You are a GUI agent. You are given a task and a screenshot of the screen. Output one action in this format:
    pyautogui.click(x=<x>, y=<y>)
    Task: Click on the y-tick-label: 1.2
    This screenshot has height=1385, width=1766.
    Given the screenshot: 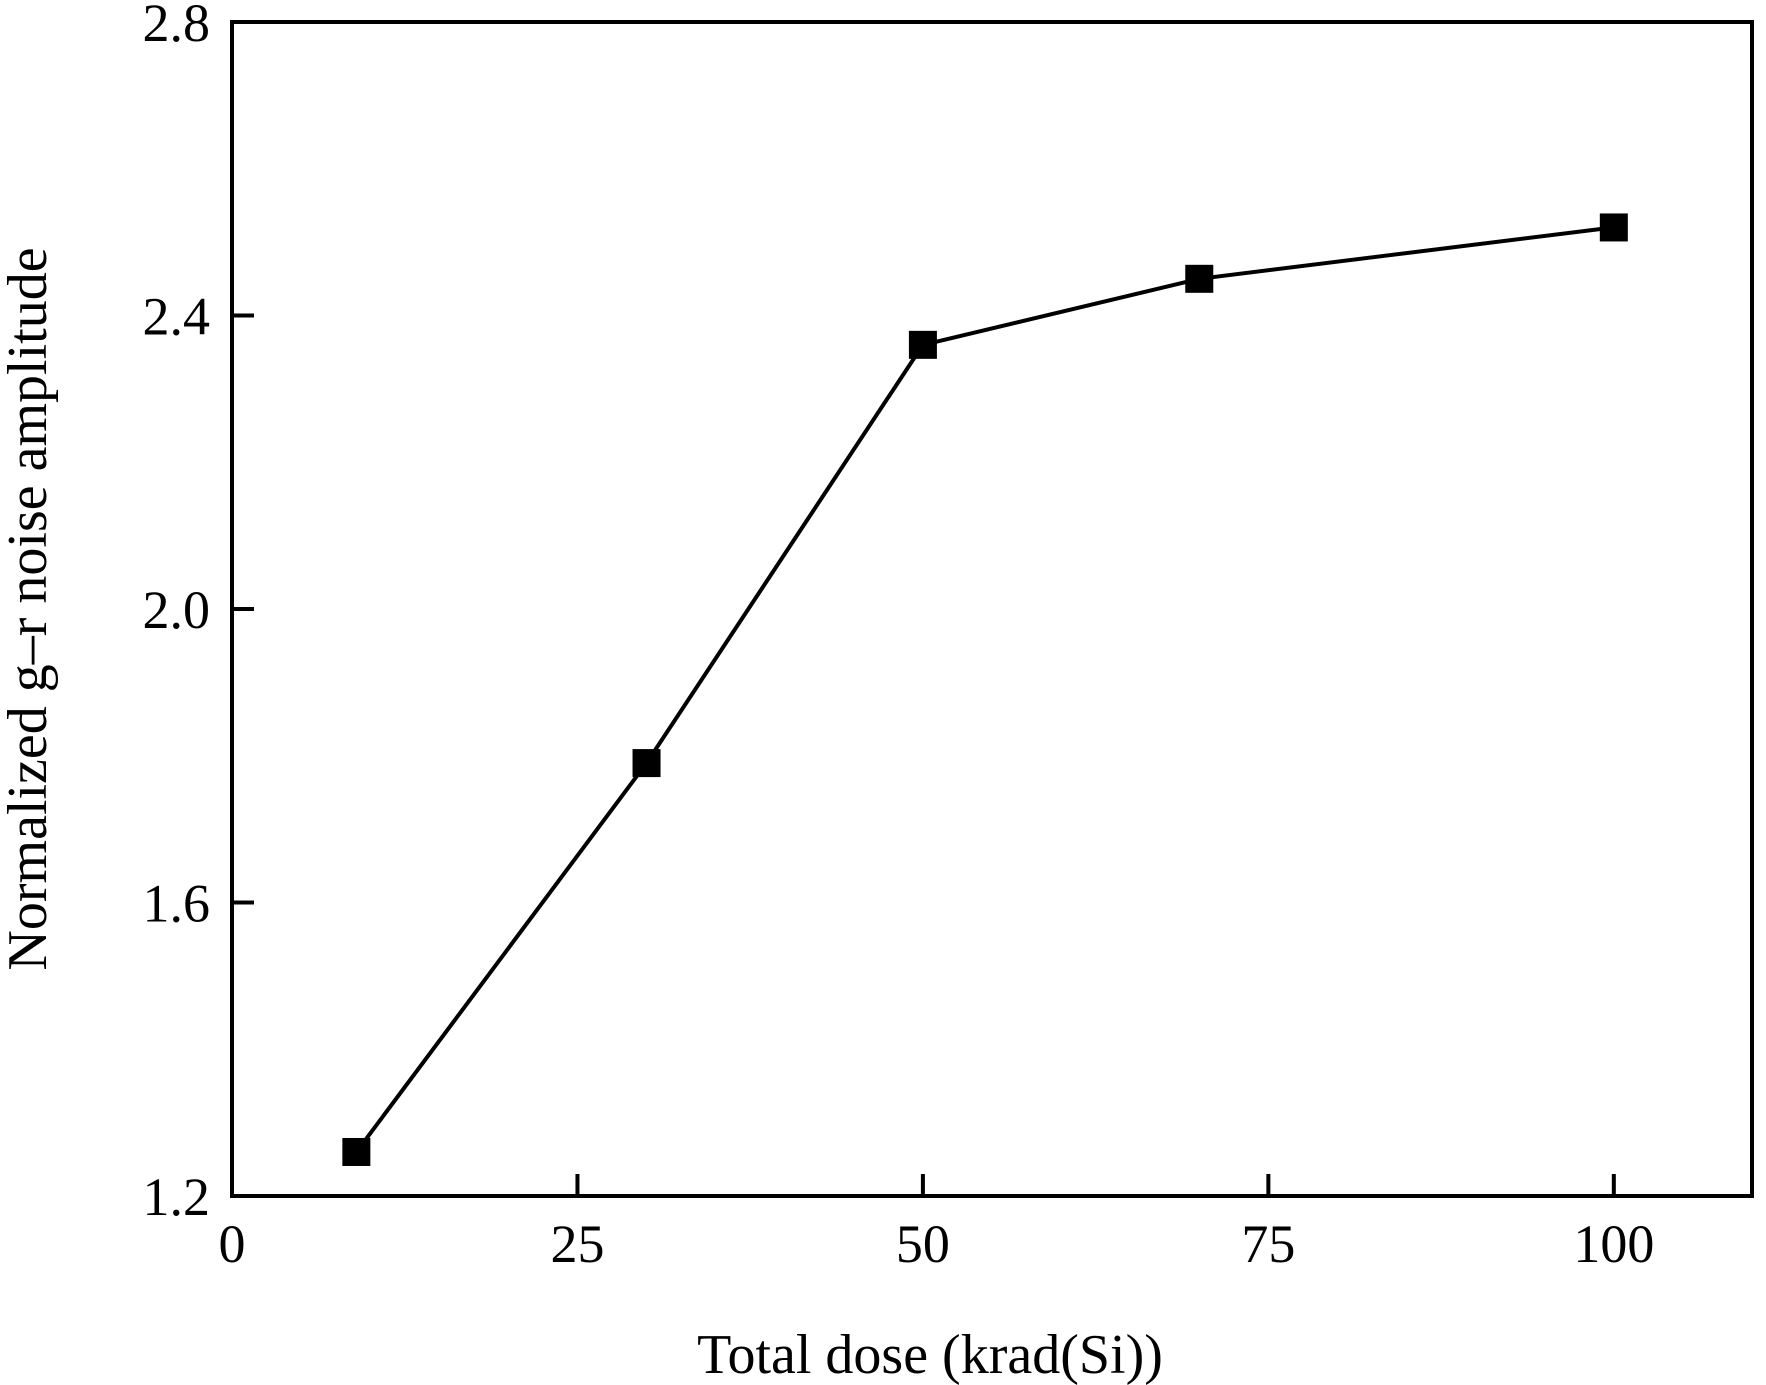 What is the action you would take?
    pyautogui.click(x=177, y=1197)
    